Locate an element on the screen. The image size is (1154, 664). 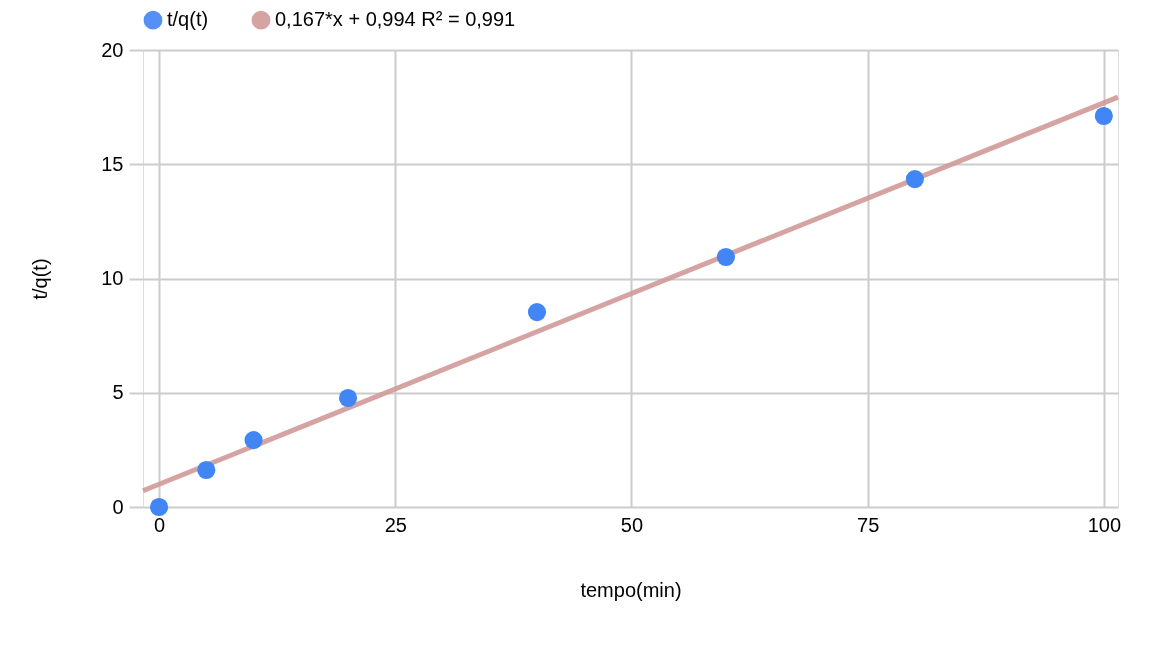
x-tick-label: 25 is located at coordinates (395, 524).